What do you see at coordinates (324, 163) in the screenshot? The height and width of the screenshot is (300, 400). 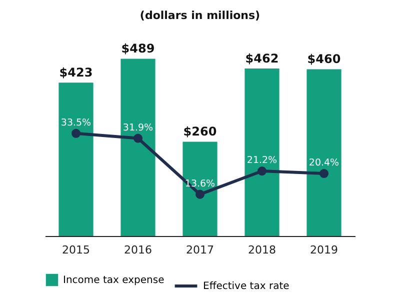 I see `data-label: 20.4%` at bounding box center [324, 163].